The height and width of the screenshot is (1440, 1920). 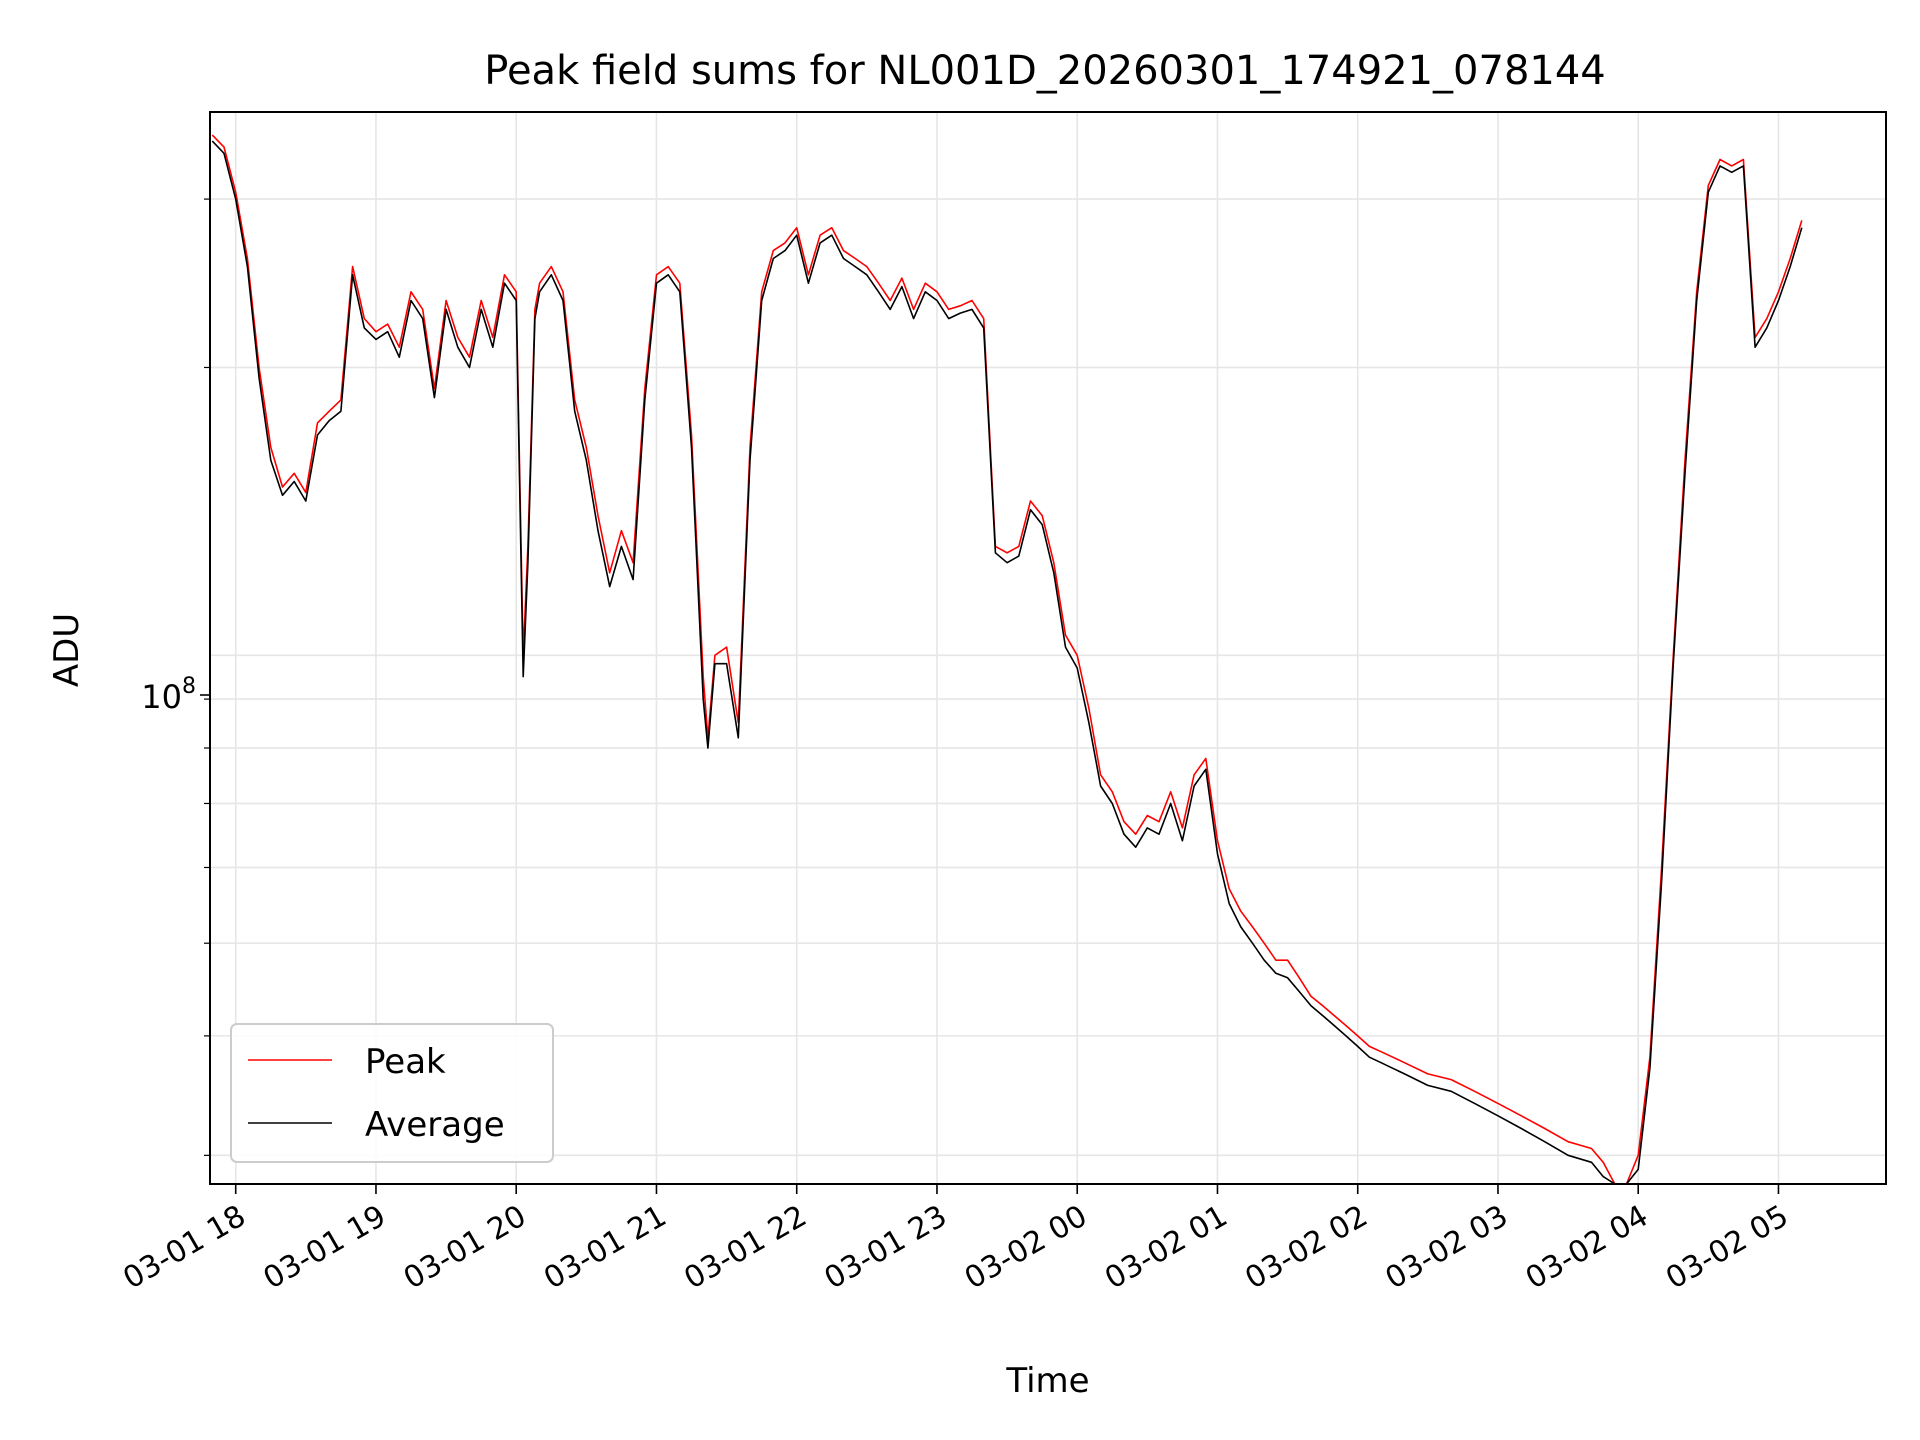 I want to click on y-tick-label-1e8: 108, so click(x=168, y=695).